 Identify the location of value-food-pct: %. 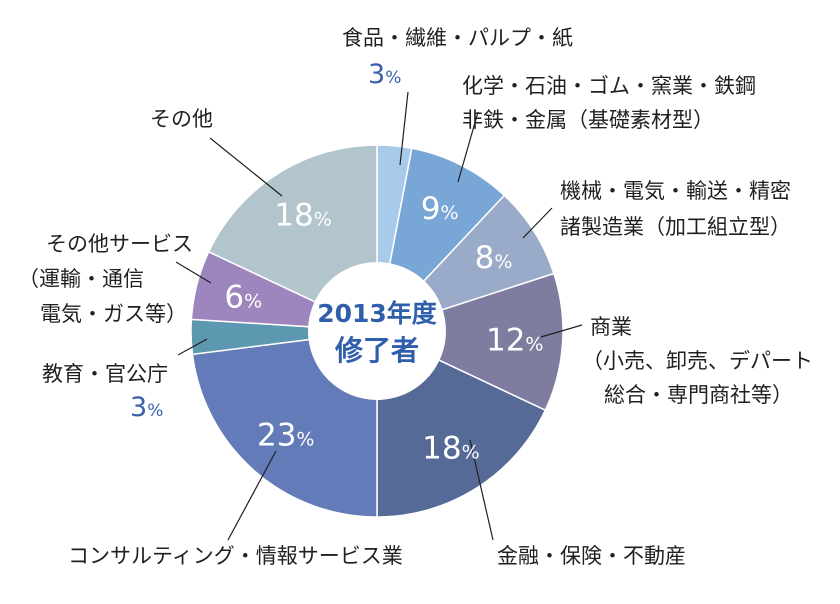
(393, 78).